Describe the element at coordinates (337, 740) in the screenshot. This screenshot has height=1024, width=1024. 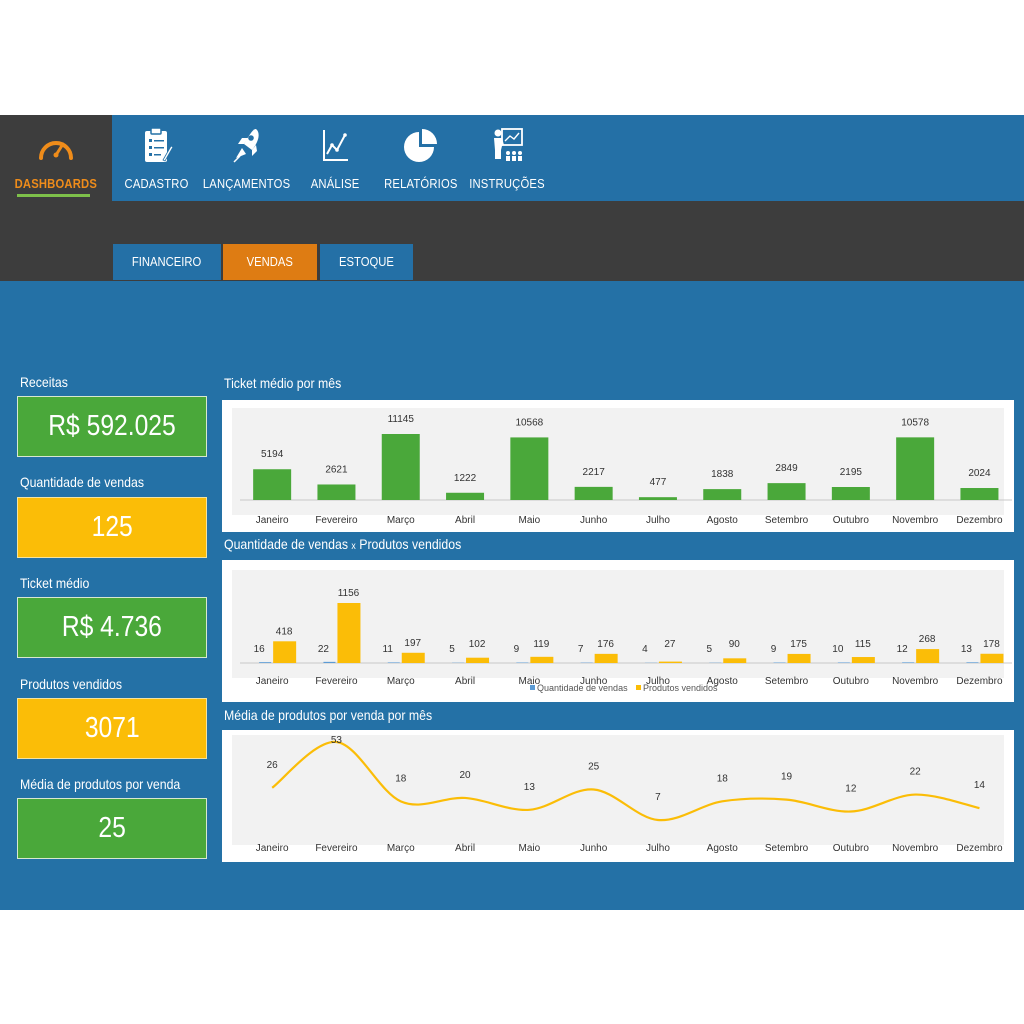
I see `data-label: 53` at that location.